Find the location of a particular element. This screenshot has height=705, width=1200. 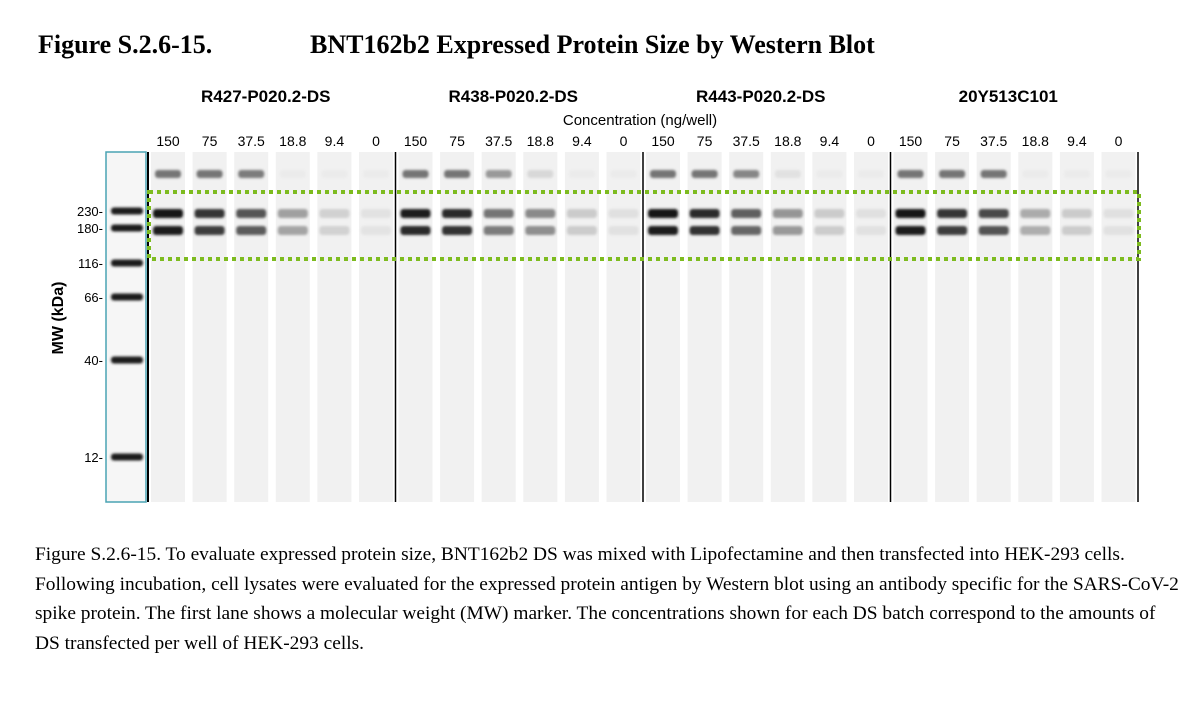

mw-marker-label: 40- is located at coordinates (93, 360).